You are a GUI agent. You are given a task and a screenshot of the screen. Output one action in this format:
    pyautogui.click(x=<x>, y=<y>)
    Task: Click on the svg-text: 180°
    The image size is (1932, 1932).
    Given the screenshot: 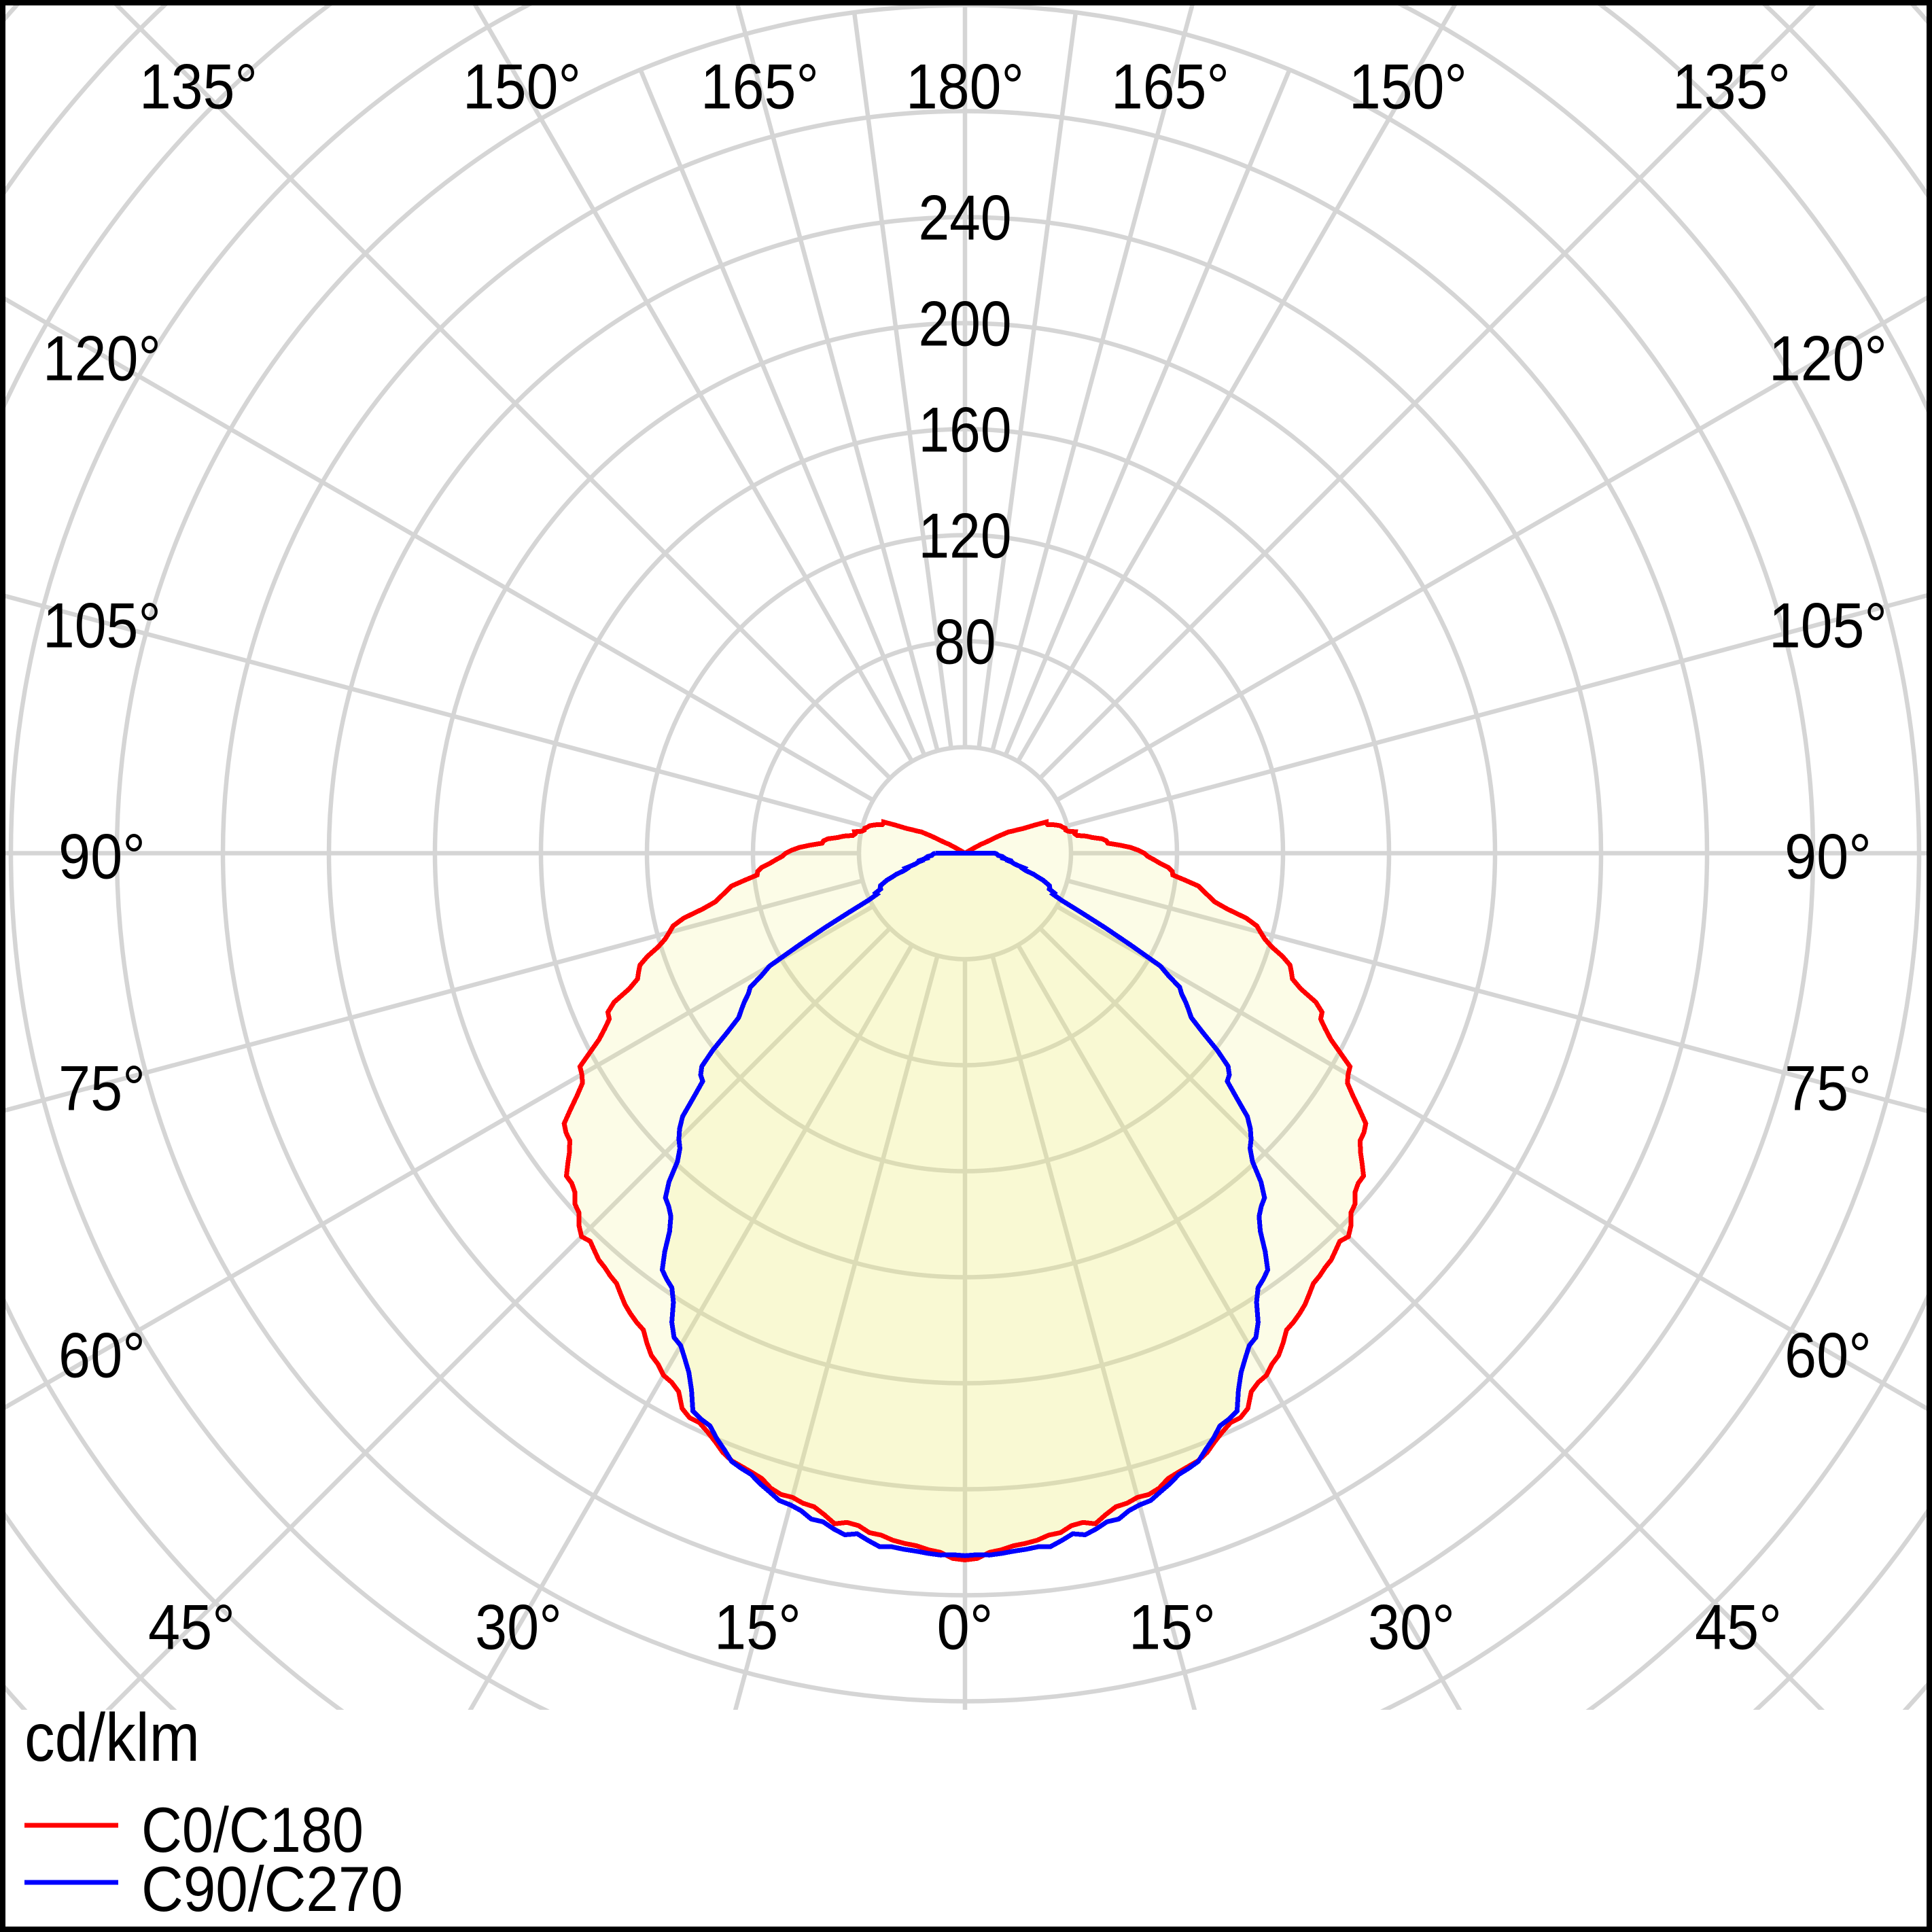 What is the action you would take?
    pyautogui.click(x=965, y=86)
    